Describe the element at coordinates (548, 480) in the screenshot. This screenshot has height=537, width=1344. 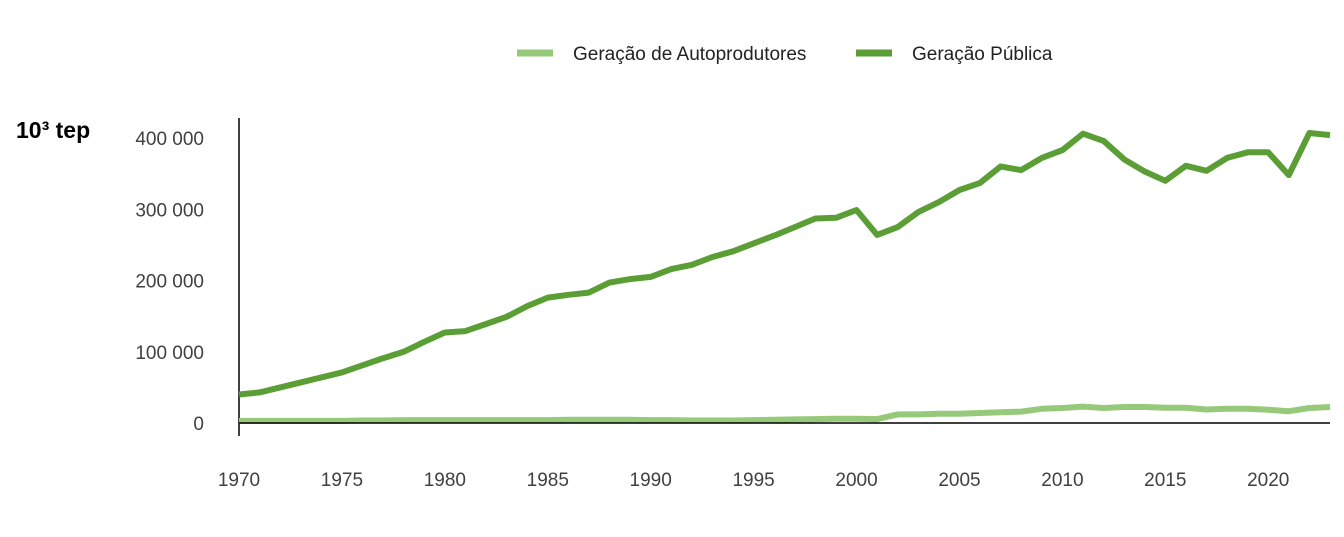
I see `x-tick-label: 1985` at that location.